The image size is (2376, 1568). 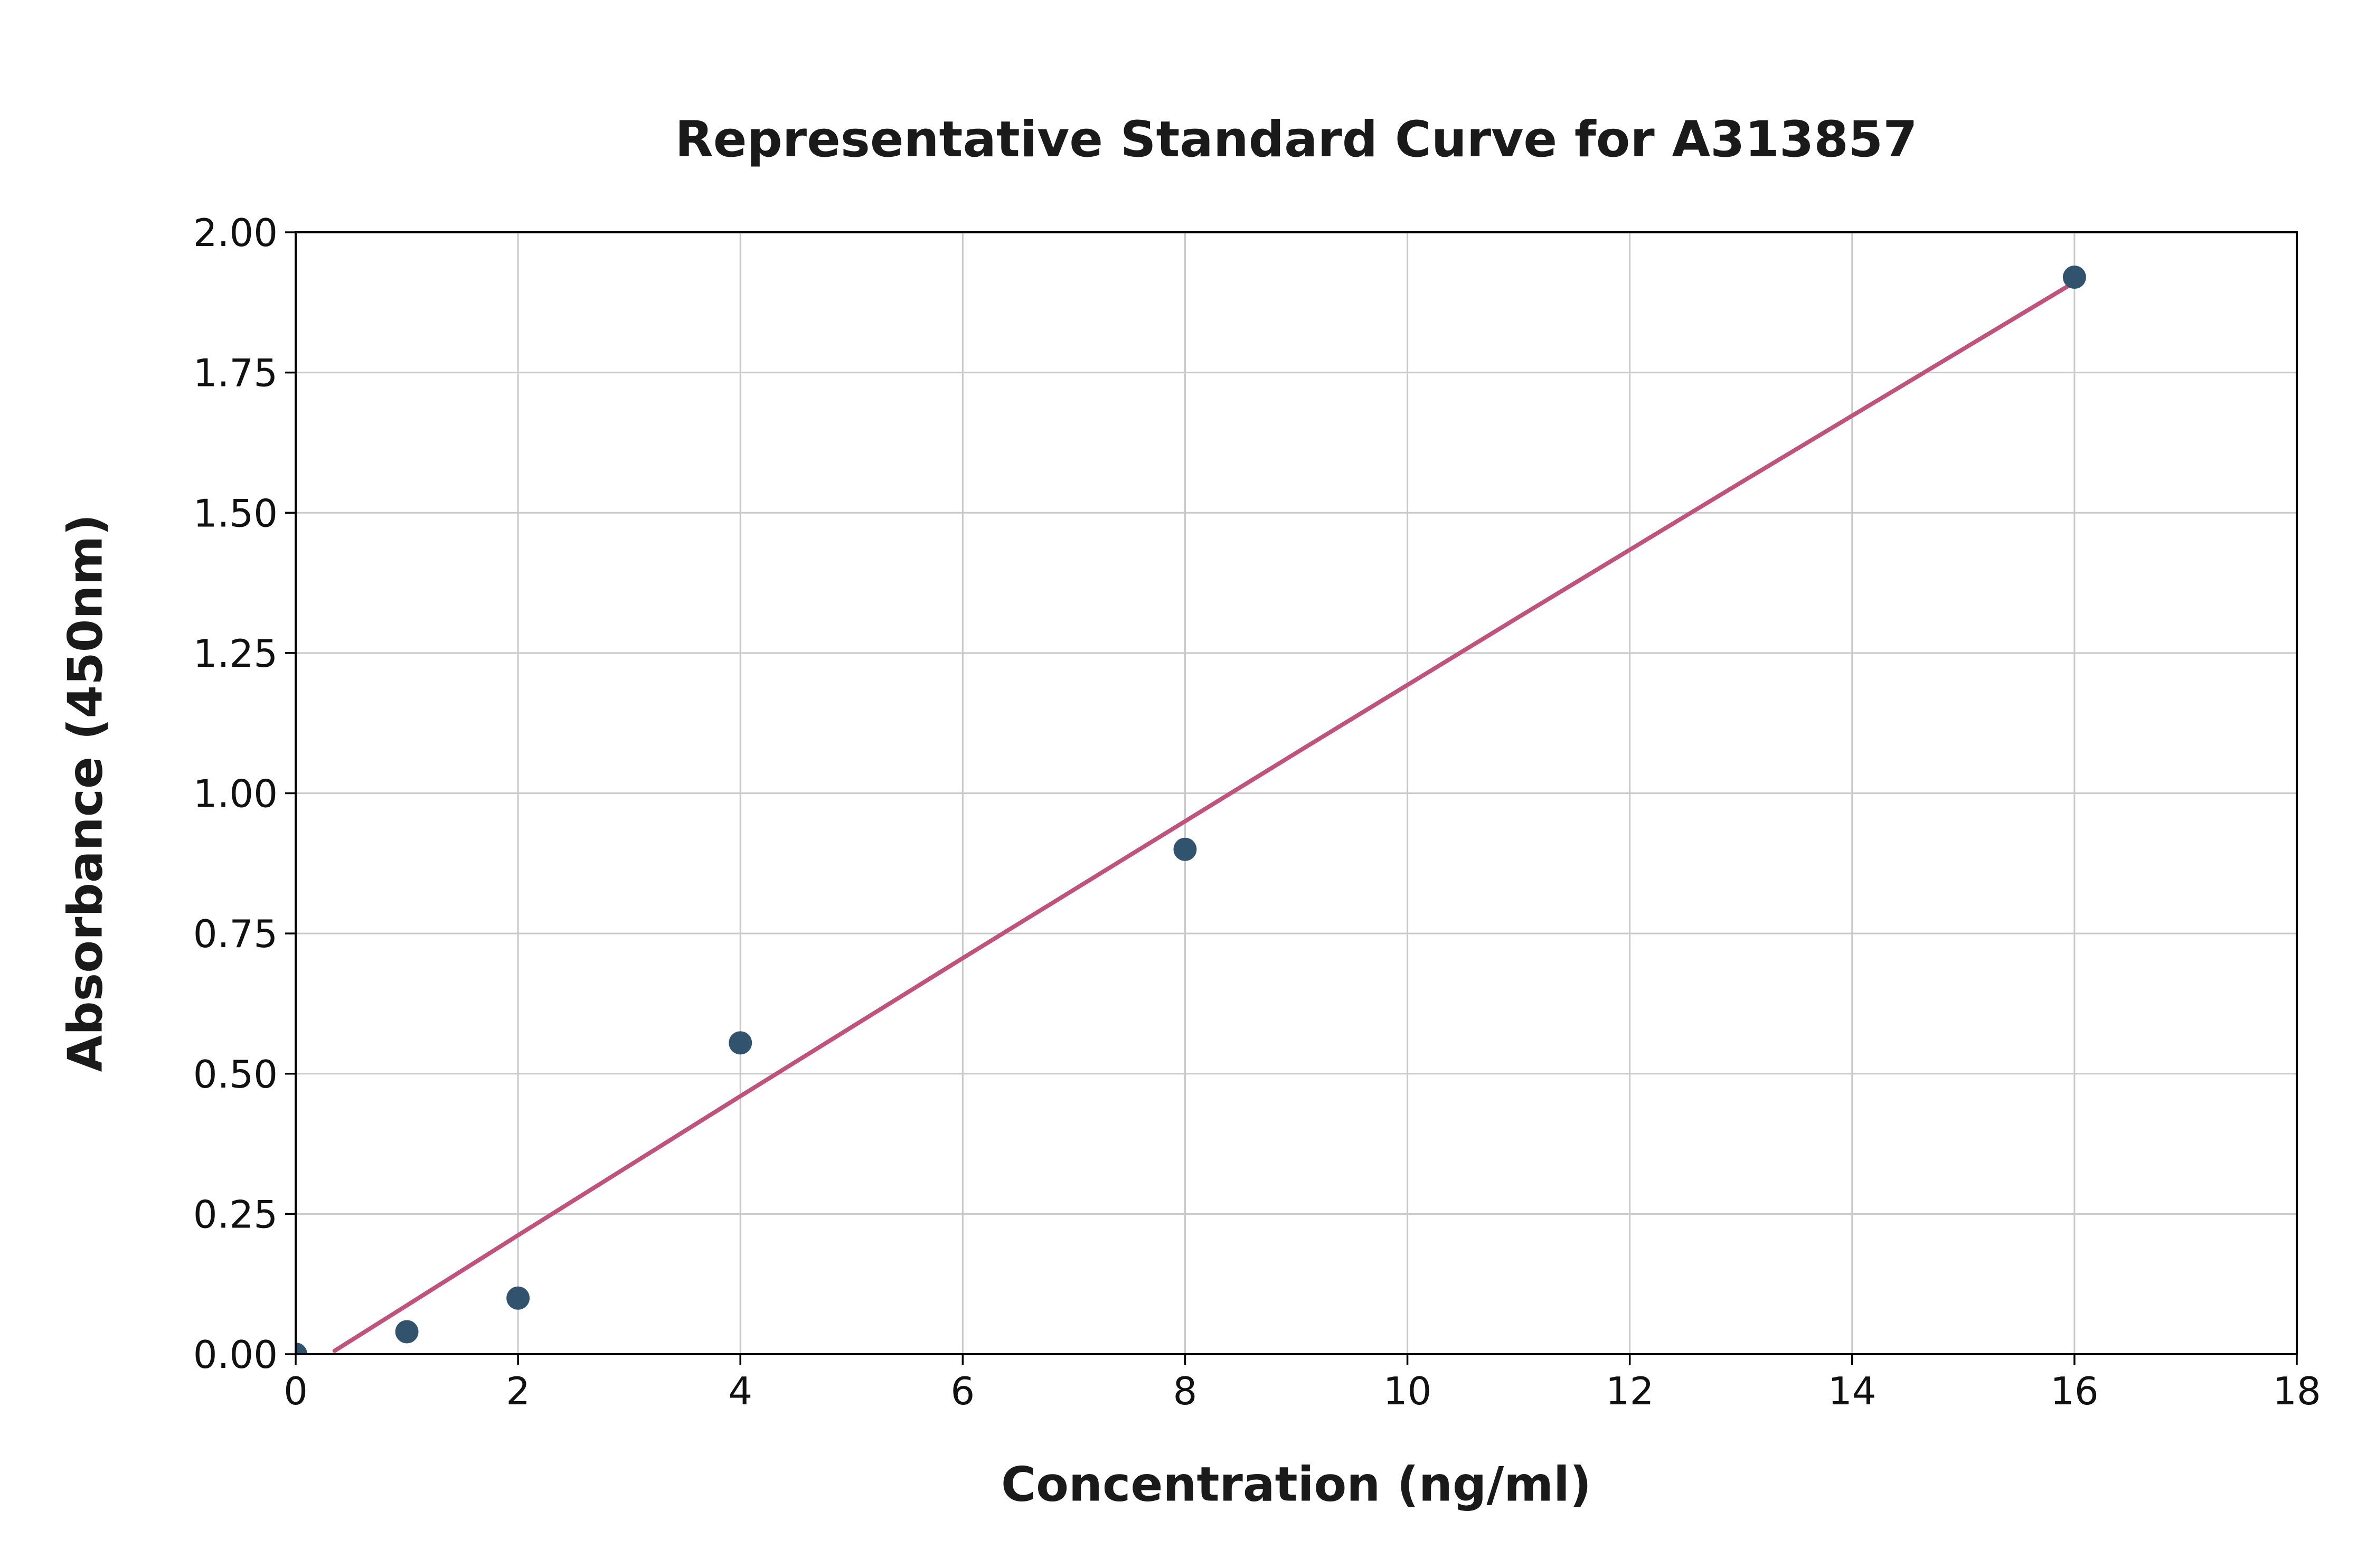 I want to click on x-tick-label: 6, so click(x=963, y=1391).